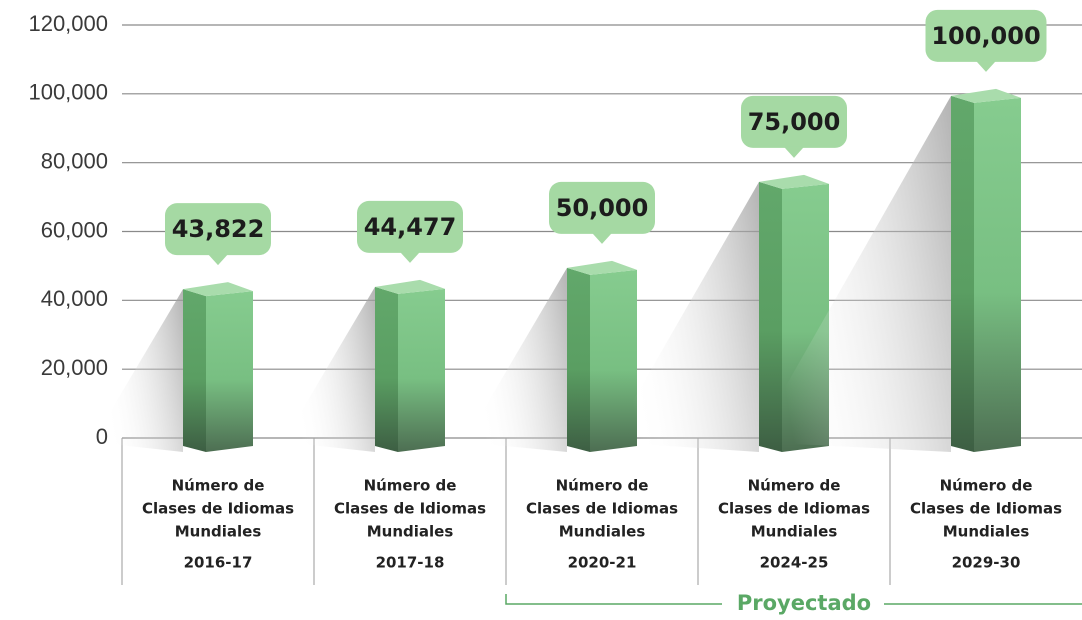 The width and height of the screenshot is (1082, 620). What do you see at coordinates (74, 160) in the screenshot?
I see `y-tick-label: 80,000` at bounding box center [74, 160].